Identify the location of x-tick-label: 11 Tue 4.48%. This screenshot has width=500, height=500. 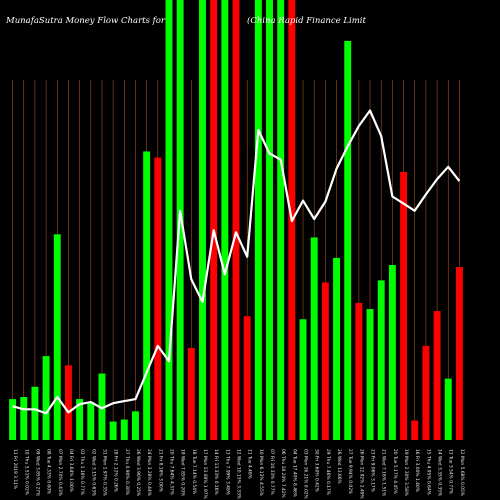
(250, 464).